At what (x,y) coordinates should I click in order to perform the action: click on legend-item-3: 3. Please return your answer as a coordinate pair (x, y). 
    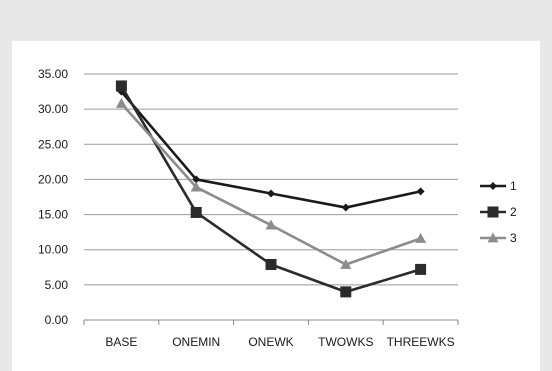
    Looking at the image, I should click on (498, 238).